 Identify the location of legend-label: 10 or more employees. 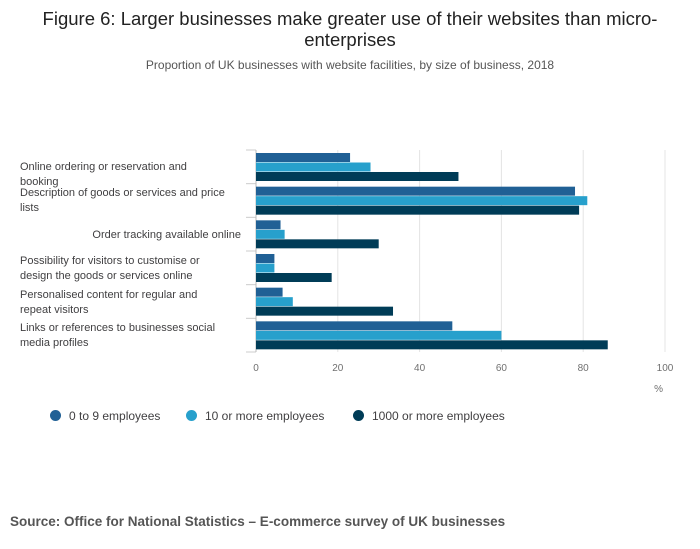
(265, 416).